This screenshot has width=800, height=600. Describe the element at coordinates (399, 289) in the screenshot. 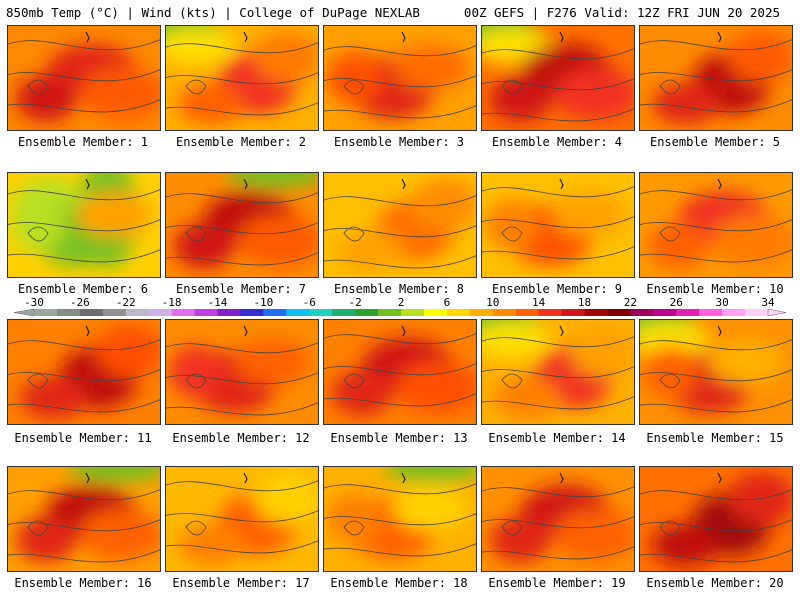

I see `ensemble-member-label: Ensemble Member: 8` at that location.